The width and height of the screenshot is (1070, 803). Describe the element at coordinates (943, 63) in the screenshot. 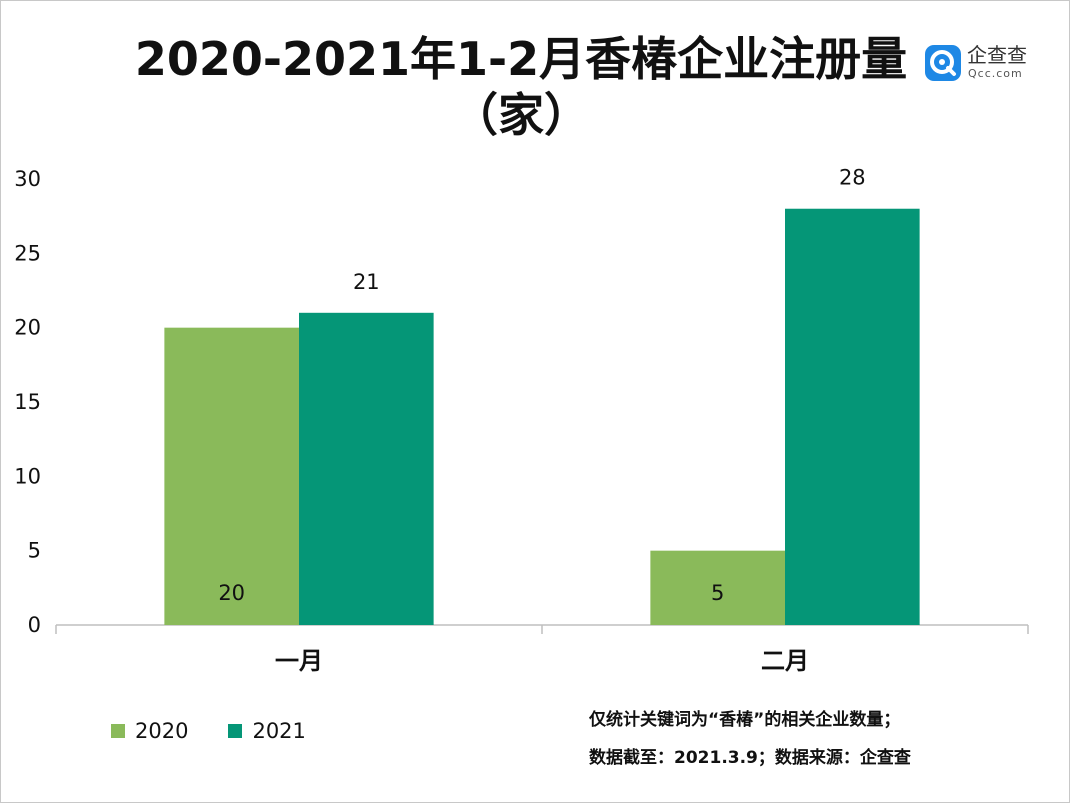

I see `qcc-logo-icon` at that location.